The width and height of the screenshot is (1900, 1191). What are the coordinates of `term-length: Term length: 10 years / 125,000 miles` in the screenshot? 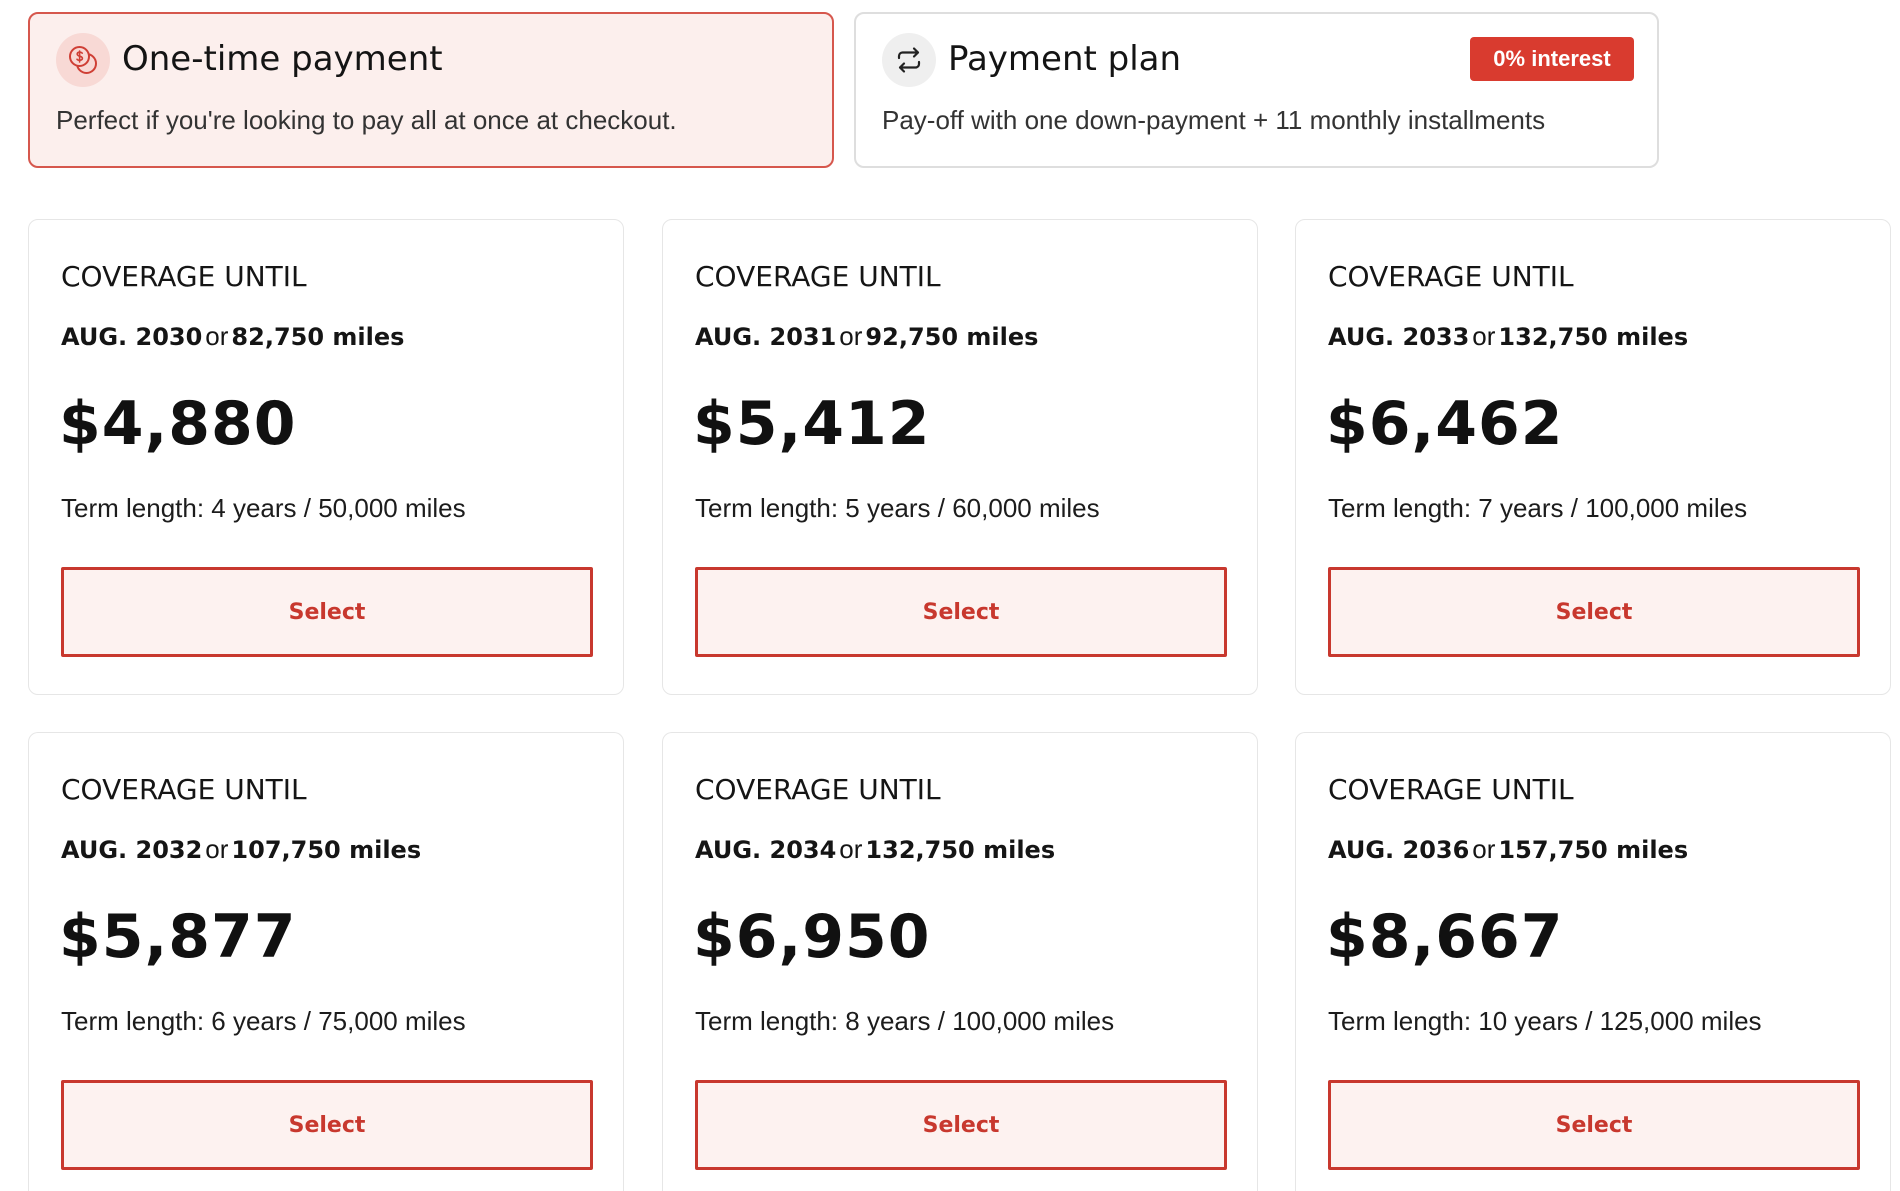 It's located at (1545, 1021).